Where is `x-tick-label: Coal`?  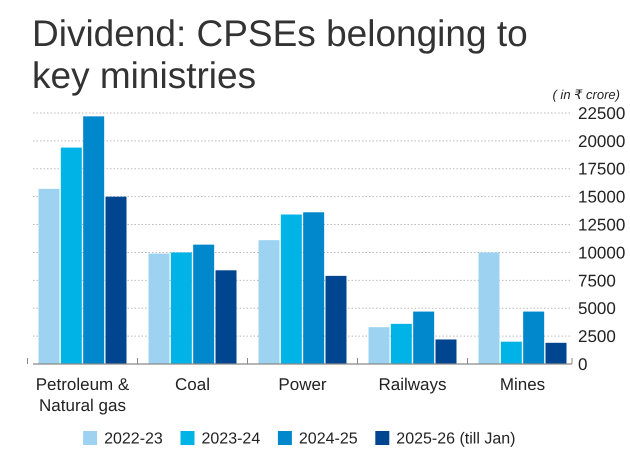 x-tick-label: Coal is located at coordinates (192, 384).